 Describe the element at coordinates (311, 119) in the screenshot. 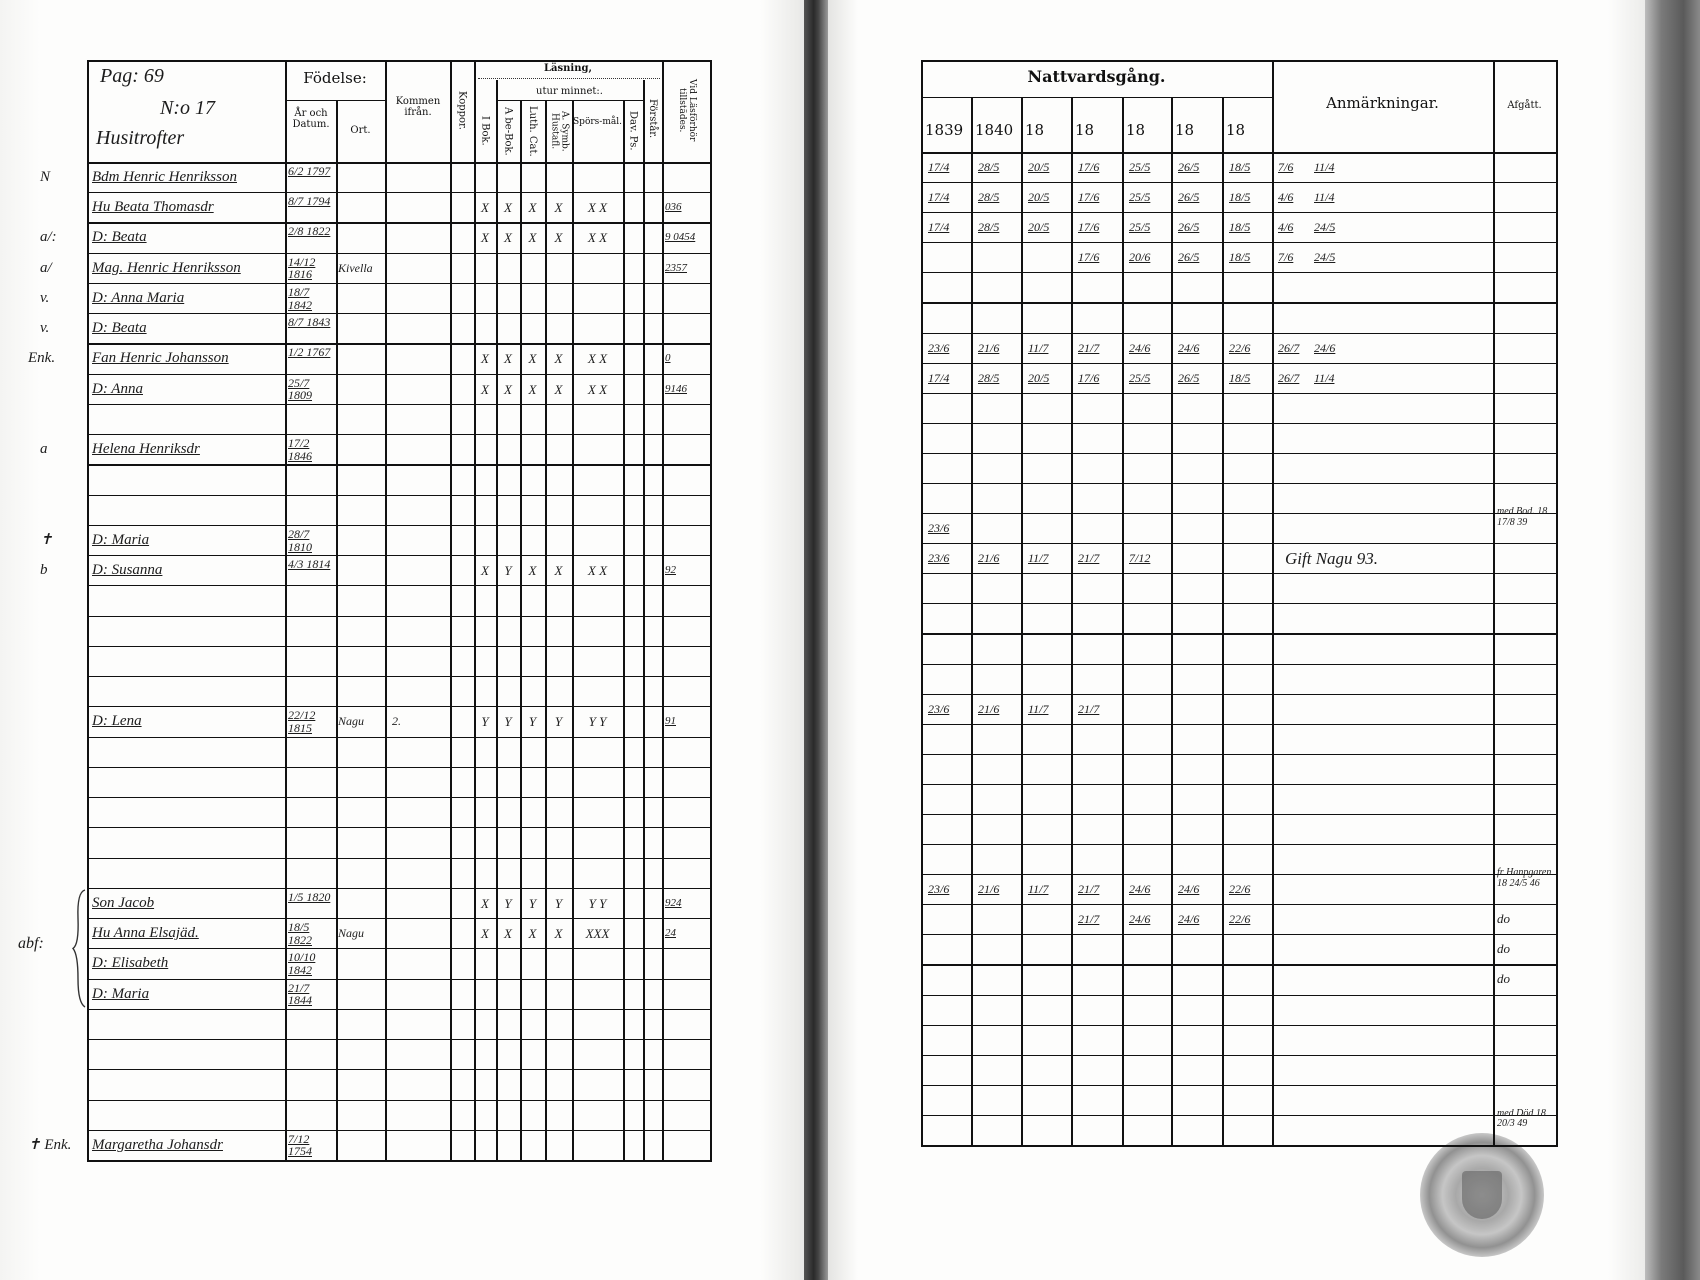

I see `header-ar-datum: År och Datum.` at that location.